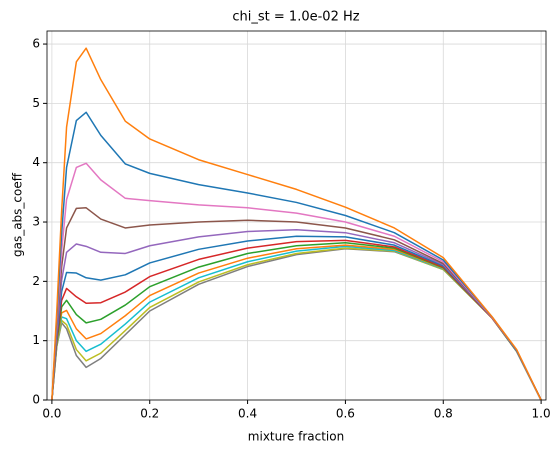 The image size is (560, 453). I want to click on y-tick-label: 3, so click(36, 222).